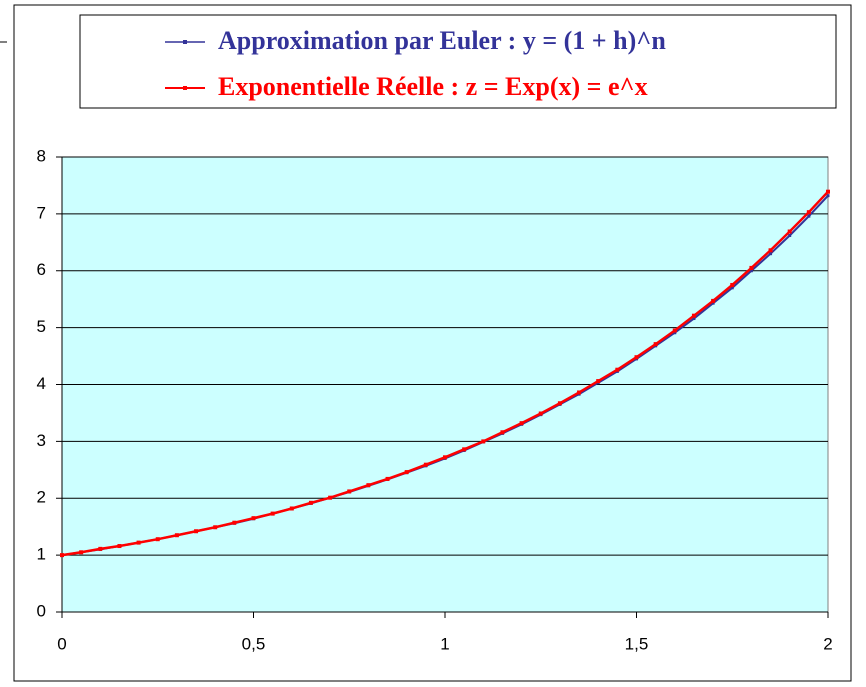 This screenshot has width=866, height=687. What do you see at coordinates (254, 643) in the screenshot?
I see `x-tick-label: 0,5` at bounding box center [254, 643].